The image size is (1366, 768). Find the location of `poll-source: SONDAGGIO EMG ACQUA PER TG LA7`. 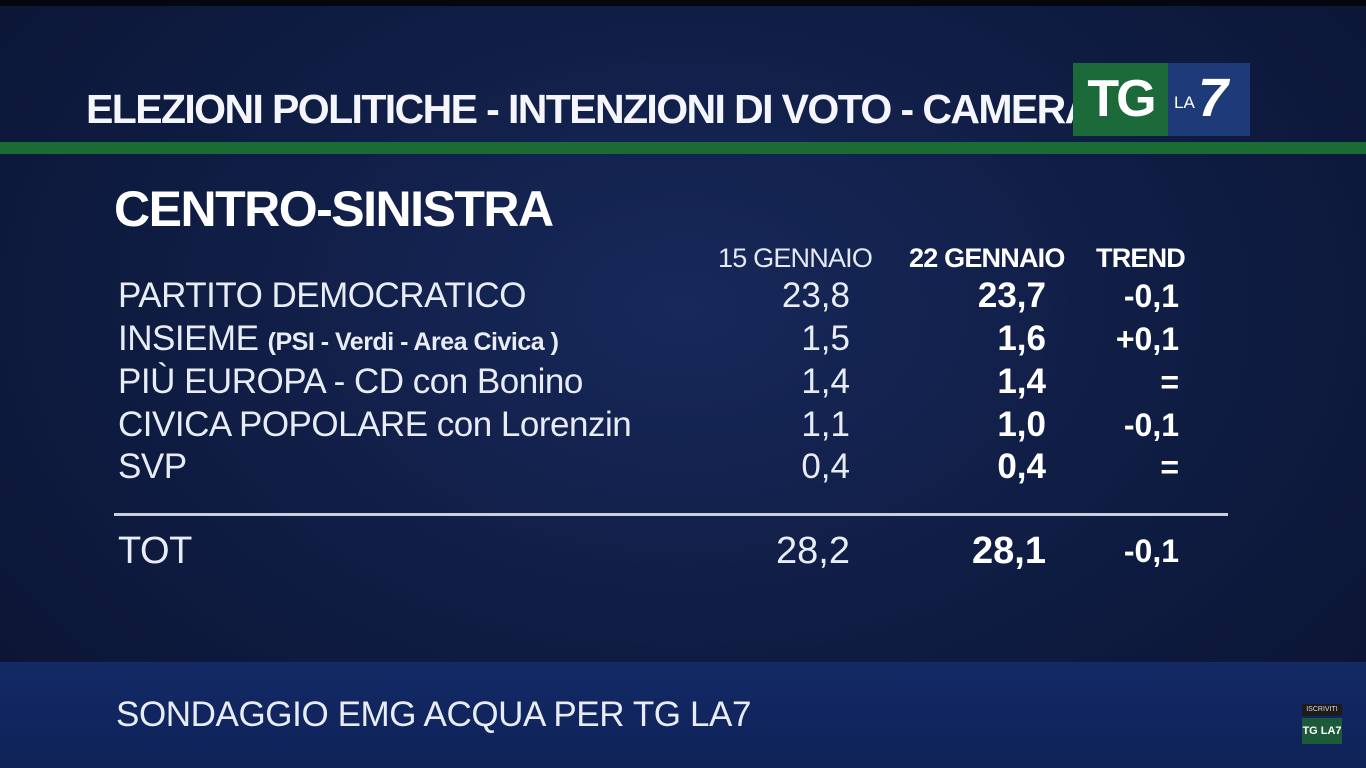

poll-source: SONDAGGIO EMG ACQUA PER TG LA7 is located at coordinates (434, 714).